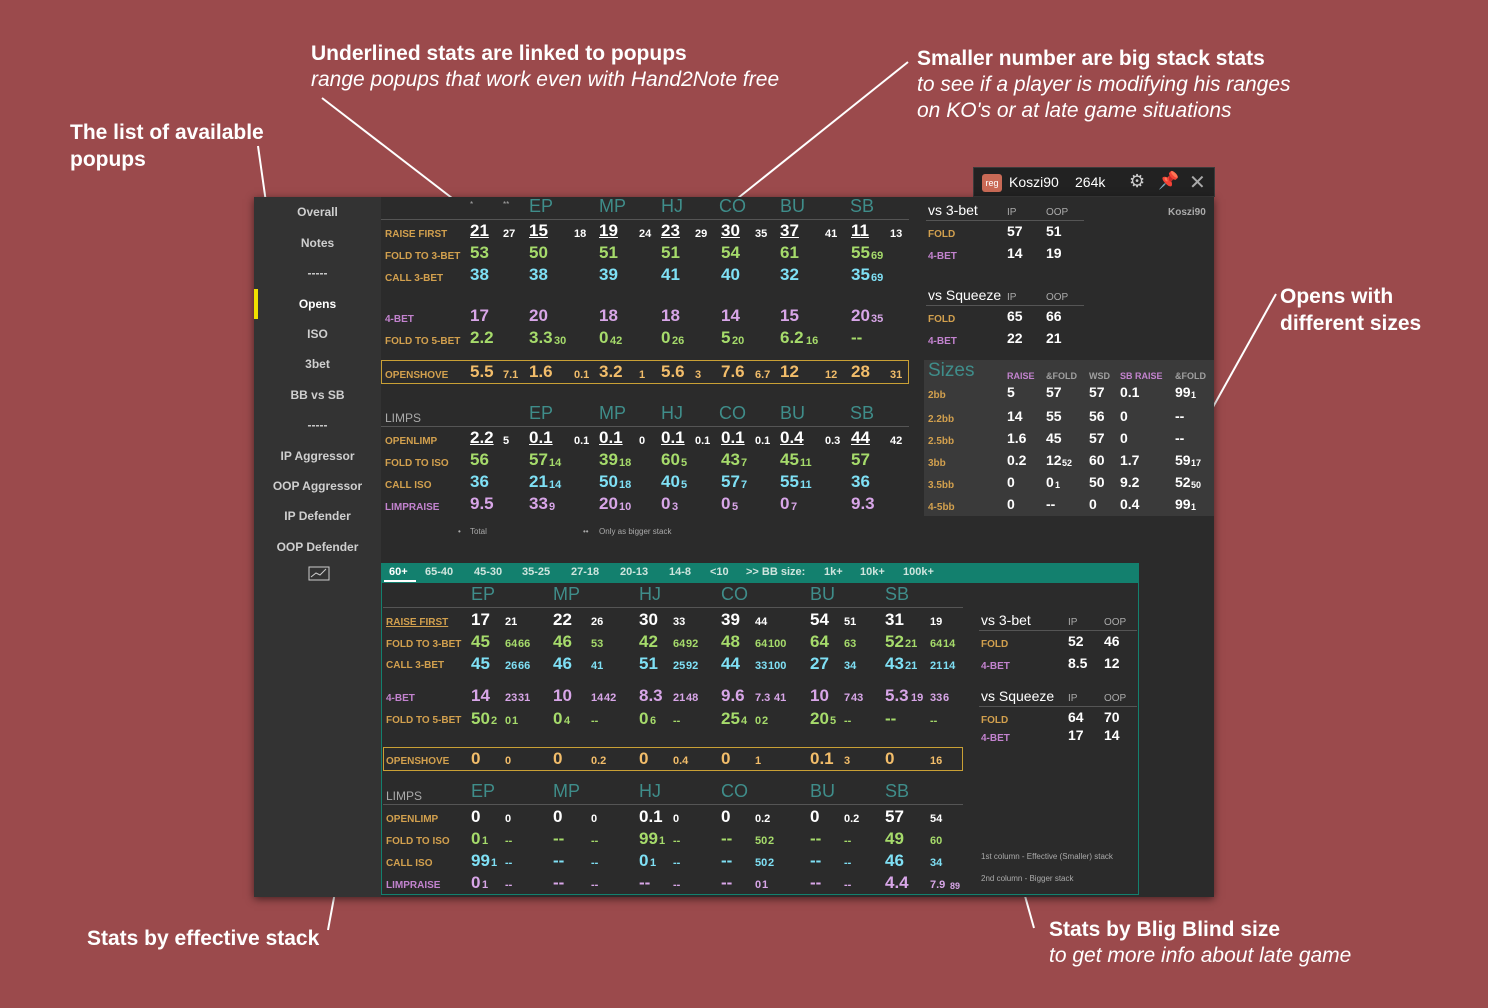 The width and height of the screenshot is (1488, 1008). What do you see at coordinates (701, 234) in the screenshot?
I see `stat-big: 29` at bounding box center [701, 234].